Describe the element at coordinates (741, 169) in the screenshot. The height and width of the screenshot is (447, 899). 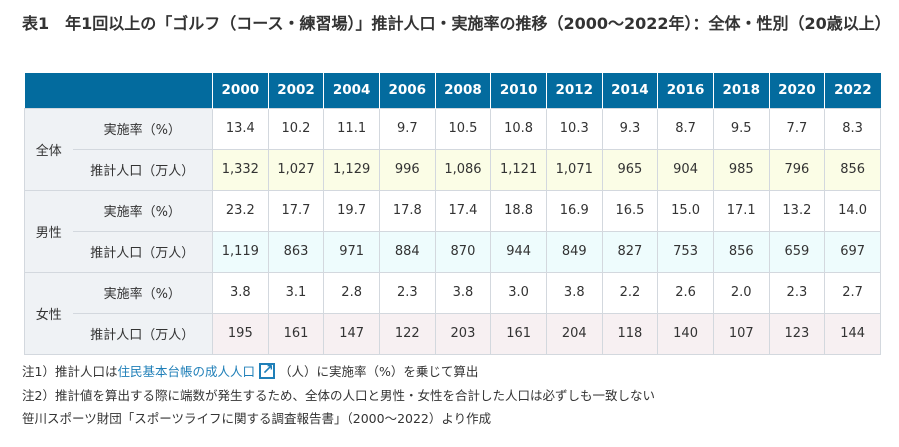
I see `value-cell: 985` at that location.